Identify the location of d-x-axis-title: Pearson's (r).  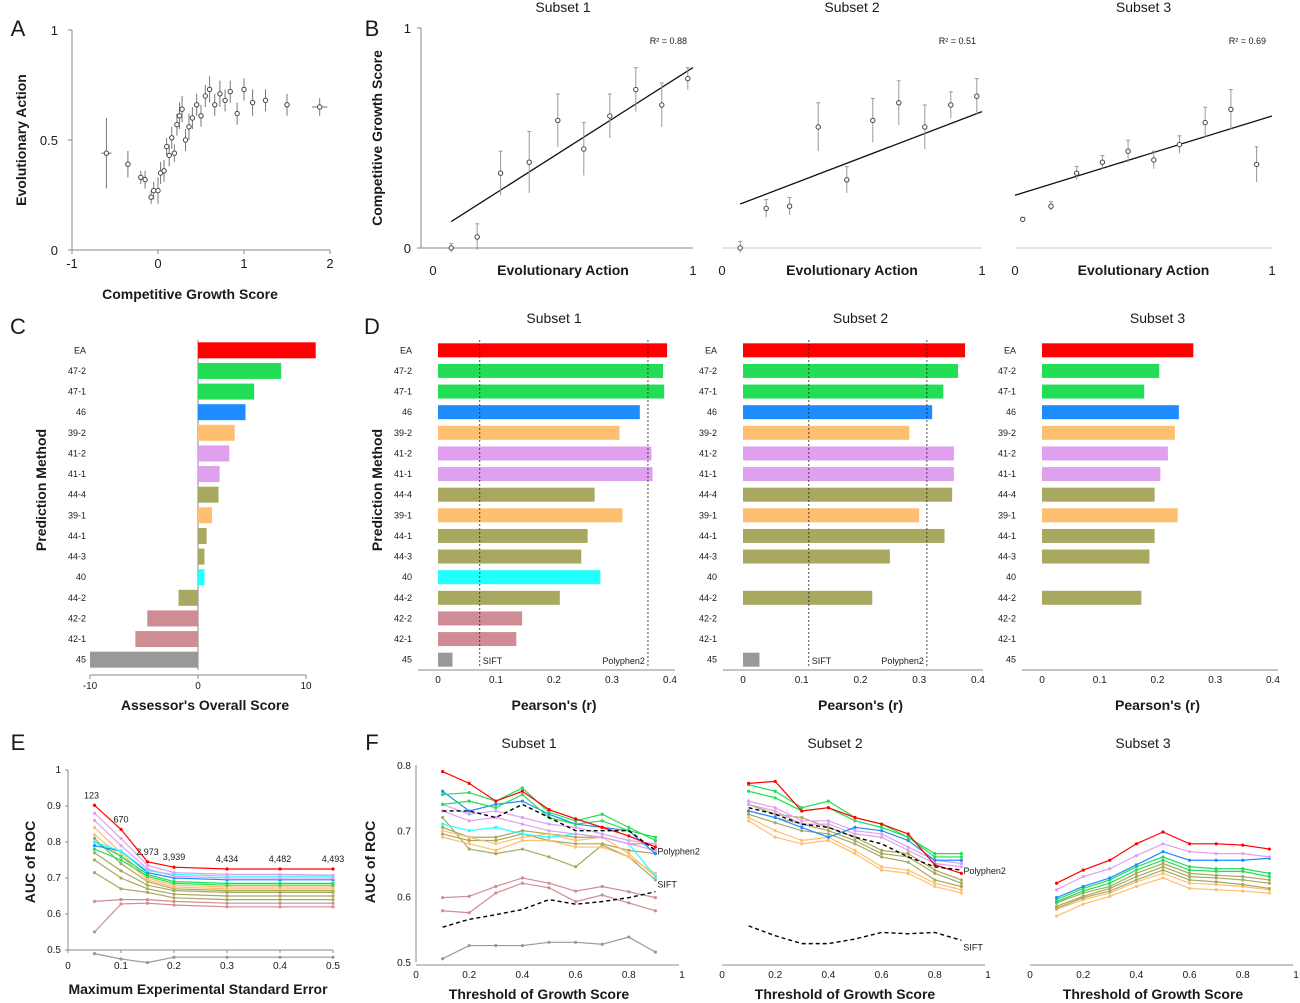
(860, 705).